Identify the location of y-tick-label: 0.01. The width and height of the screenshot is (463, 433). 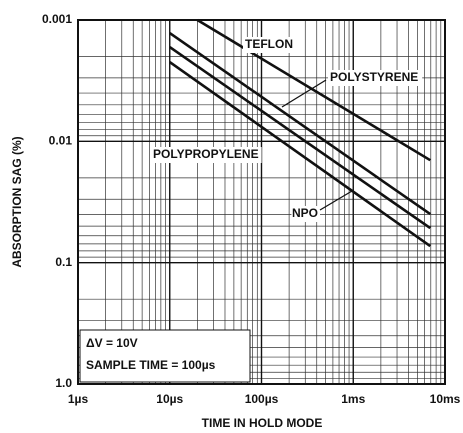
(61, 141).